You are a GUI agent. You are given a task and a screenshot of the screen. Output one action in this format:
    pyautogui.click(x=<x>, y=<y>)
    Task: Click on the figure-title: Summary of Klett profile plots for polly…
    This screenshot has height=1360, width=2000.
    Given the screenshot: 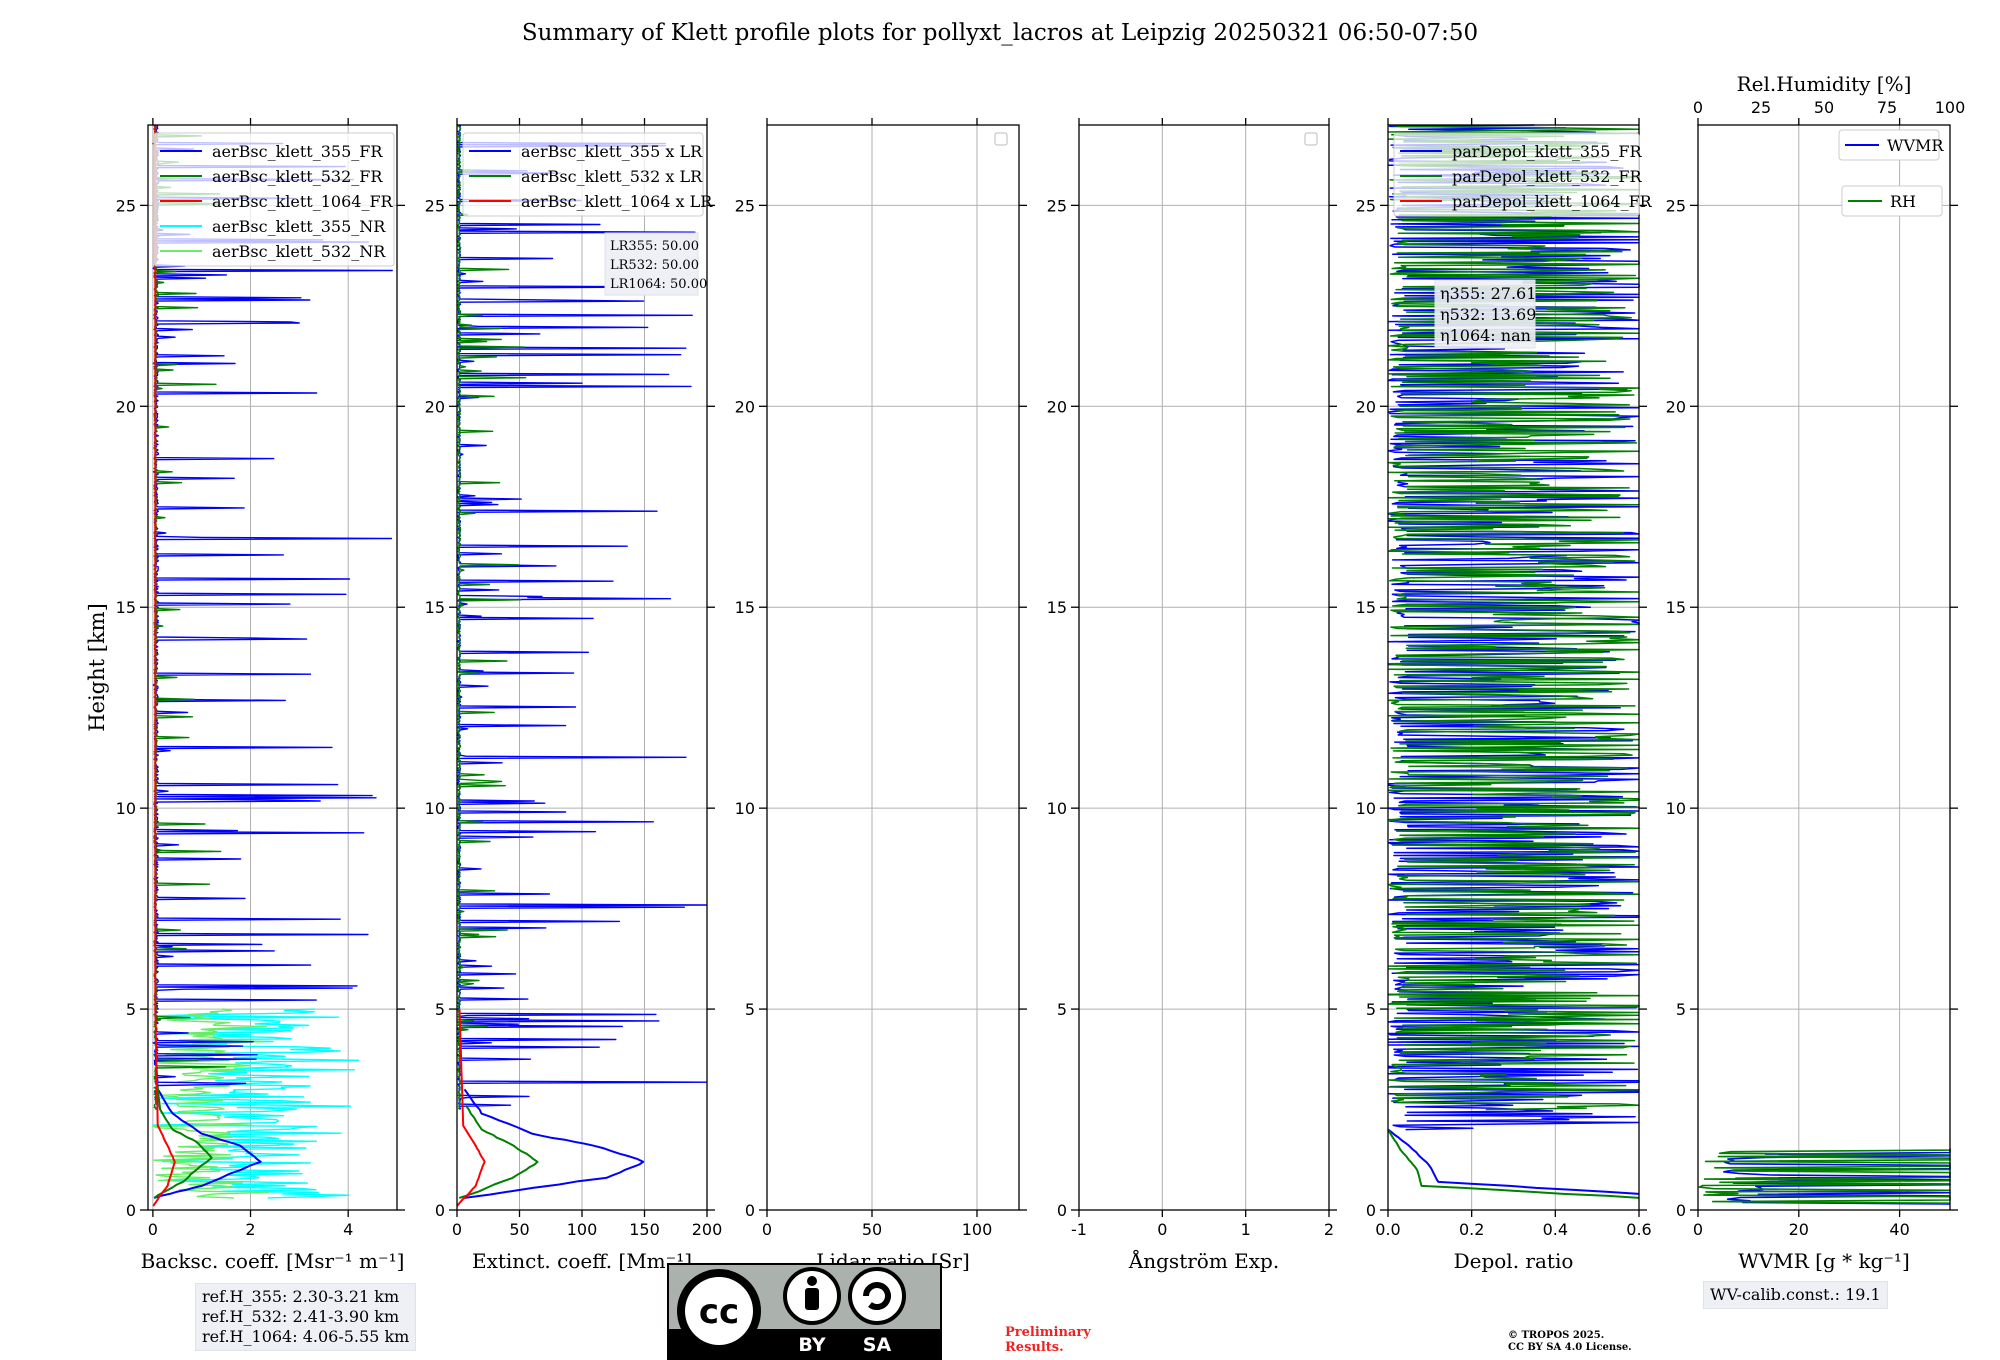 What is the action you would take?
    pyautogui.click(x=1000, y=33)
    